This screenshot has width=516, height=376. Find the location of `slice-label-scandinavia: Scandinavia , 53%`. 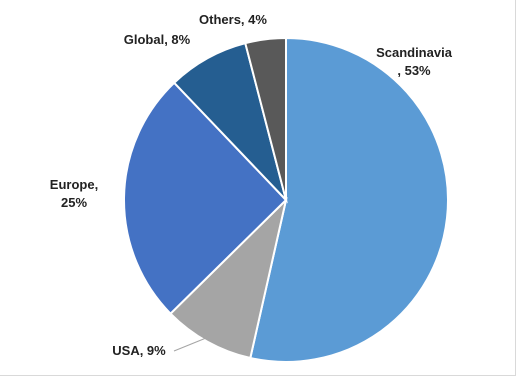

slice-label-scandinavia: Scandinavia , 53% is located at coordinates (414, 61).